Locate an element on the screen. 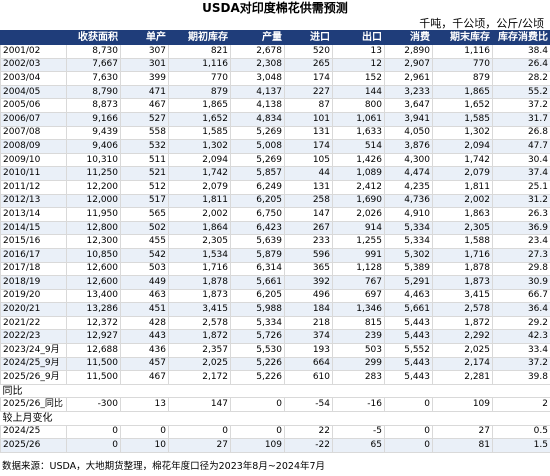 This screenshot has width=550, height=476. row-label-cell: 2006/07 is located at coordinates (33, 119).